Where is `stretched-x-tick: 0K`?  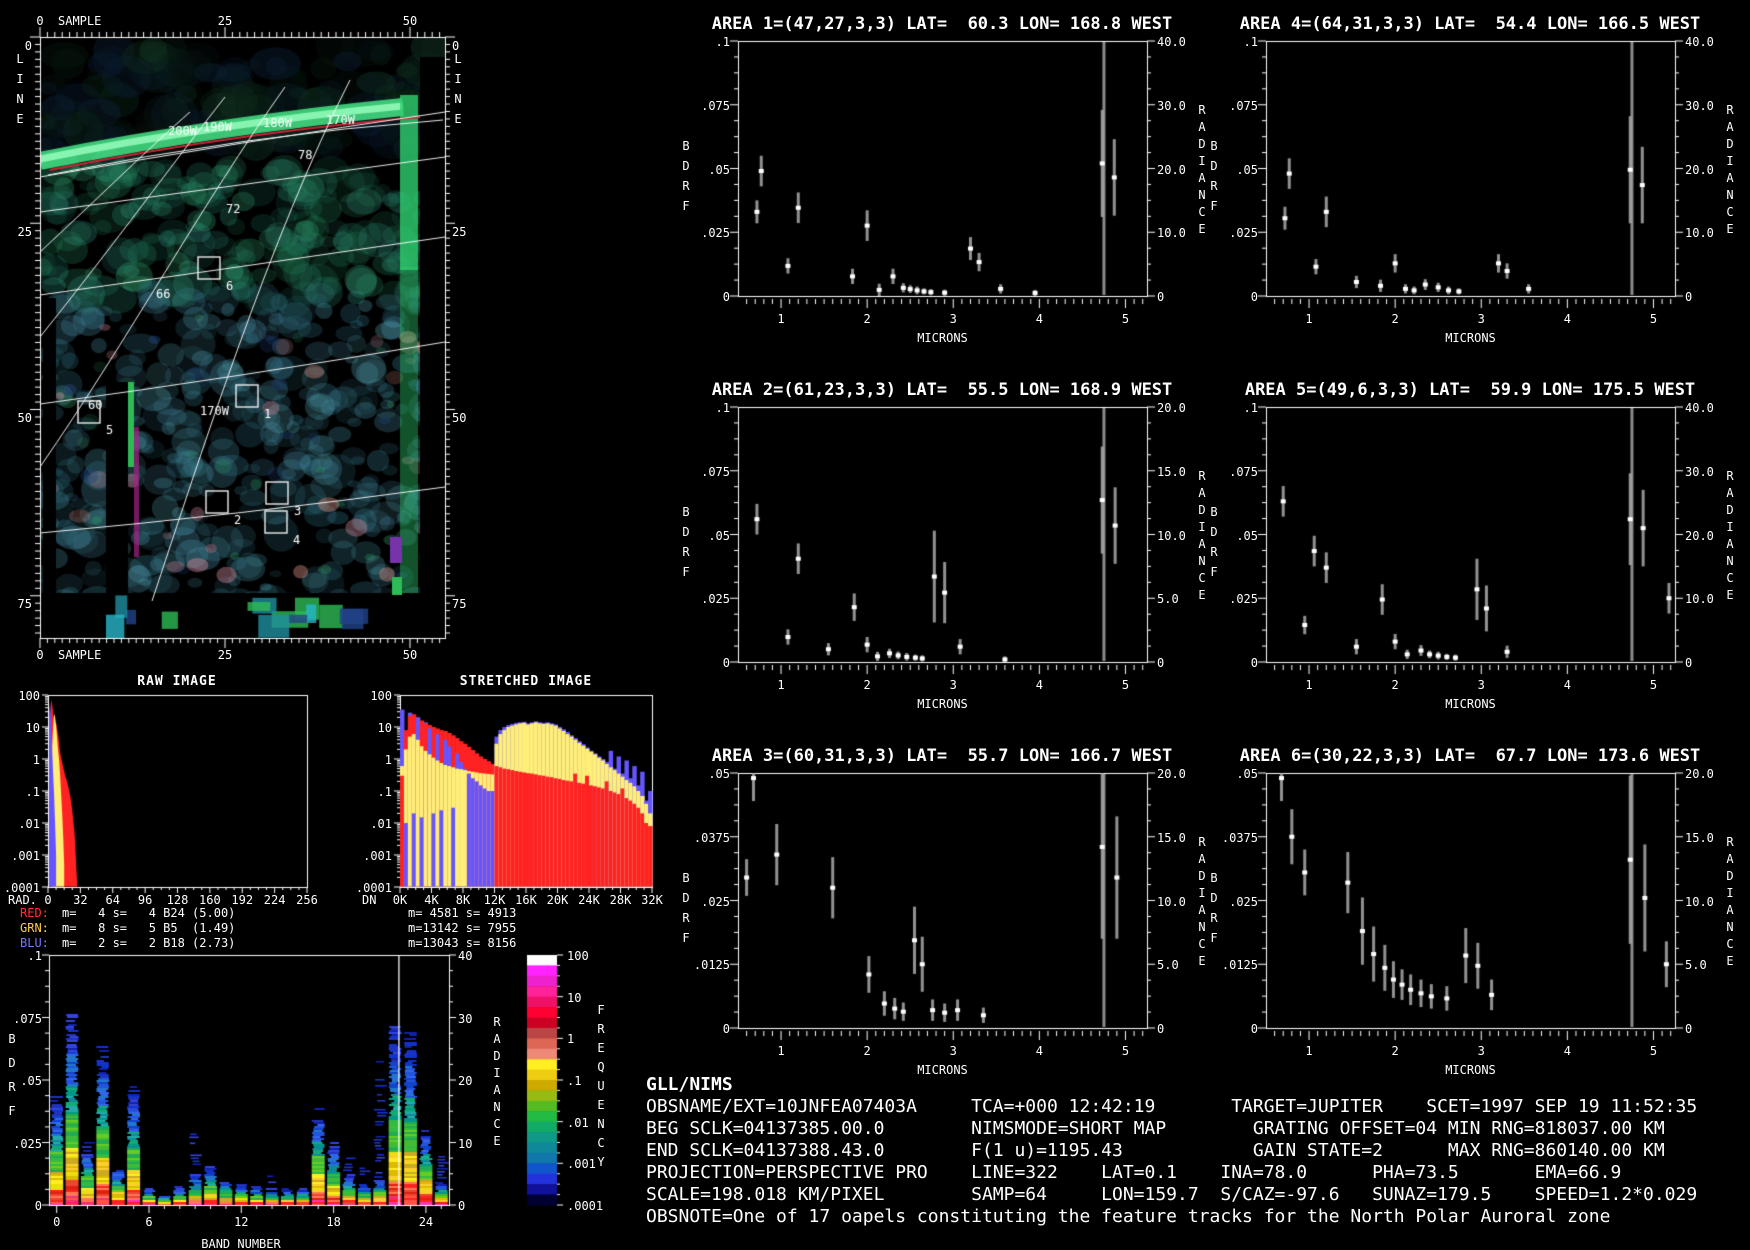 stretched-x-tick: 0K is located at coordinates (400, 900).